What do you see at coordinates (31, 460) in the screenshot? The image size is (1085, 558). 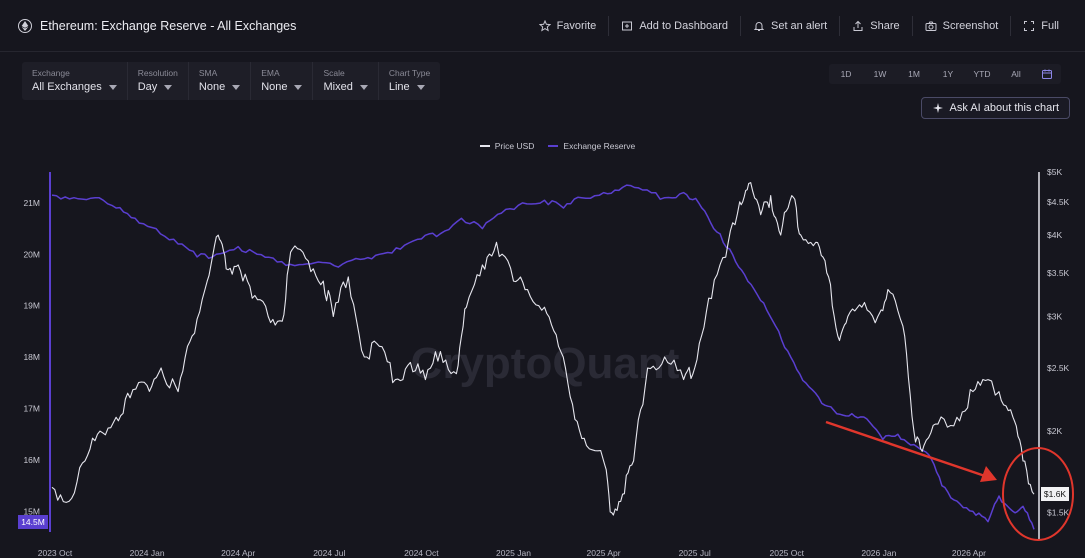 I see `left-axis-tick-label: 16M` at bounding box center [31, 460].